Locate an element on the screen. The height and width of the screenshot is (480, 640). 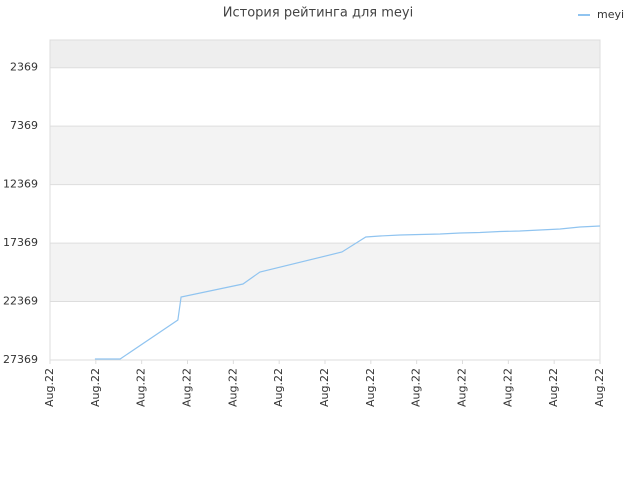
y-tick-label: 2369 is located at coordinates (24, 67).